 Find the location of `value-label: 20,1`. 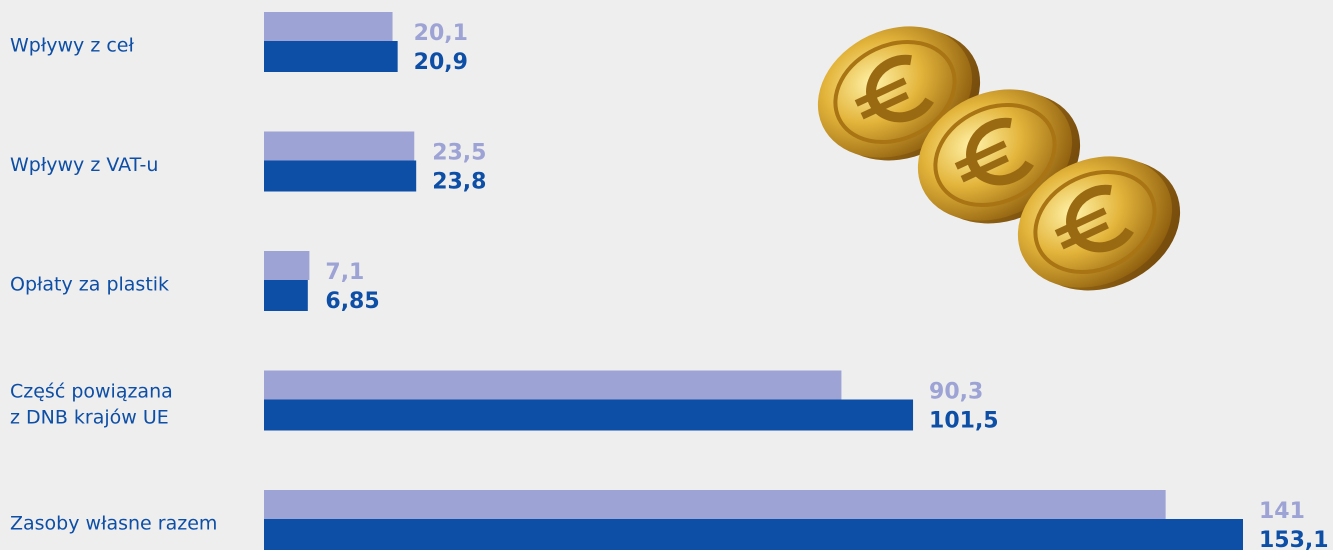

value-label: 20,1 is located at coordinates (441, 33).